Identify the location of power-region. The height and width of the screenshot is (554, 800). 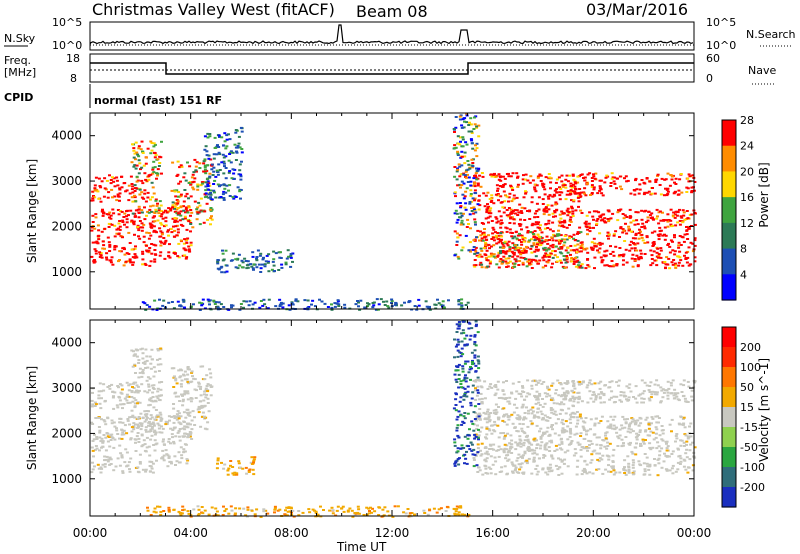
(124, 237).